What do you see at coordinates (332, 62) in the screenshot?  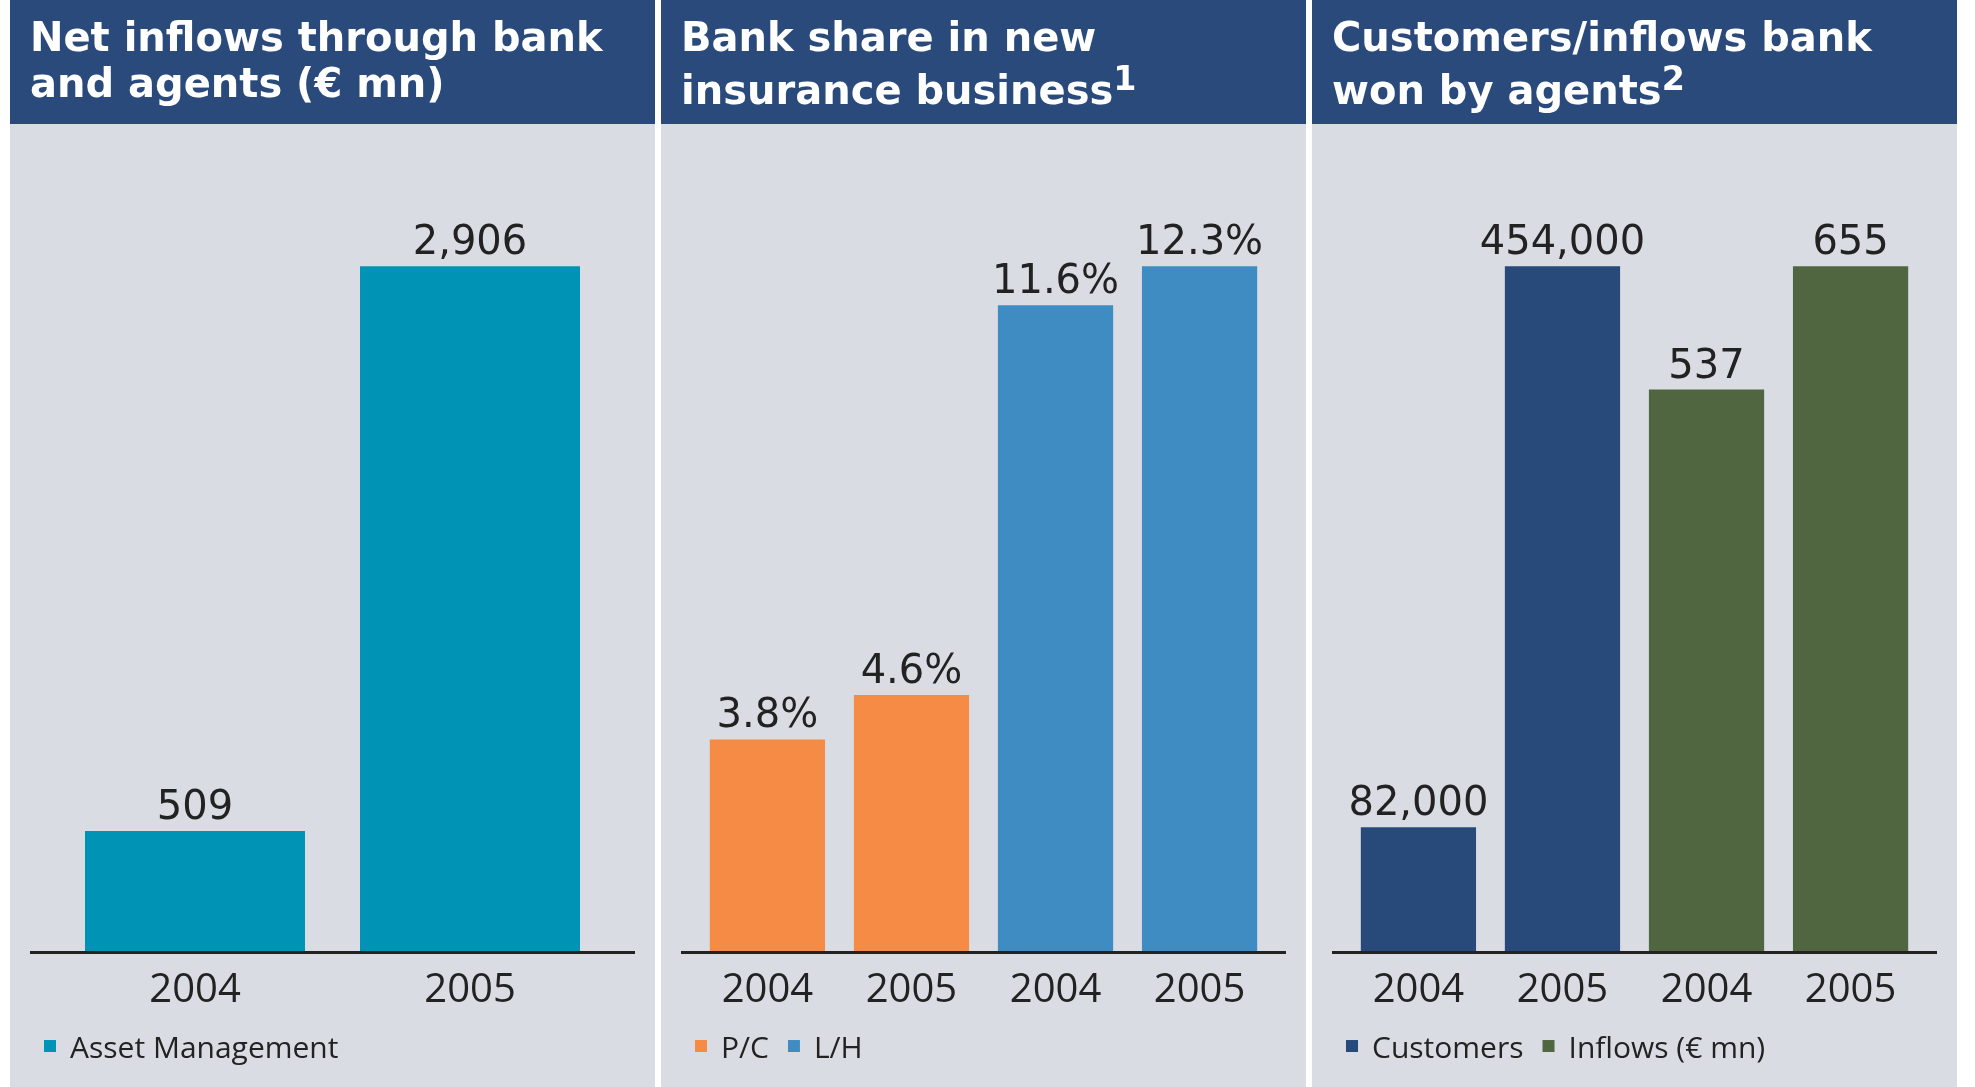 I see `chart-title: Net inflows through bank and agents (€ mn)` at bounding box center [332, 62].